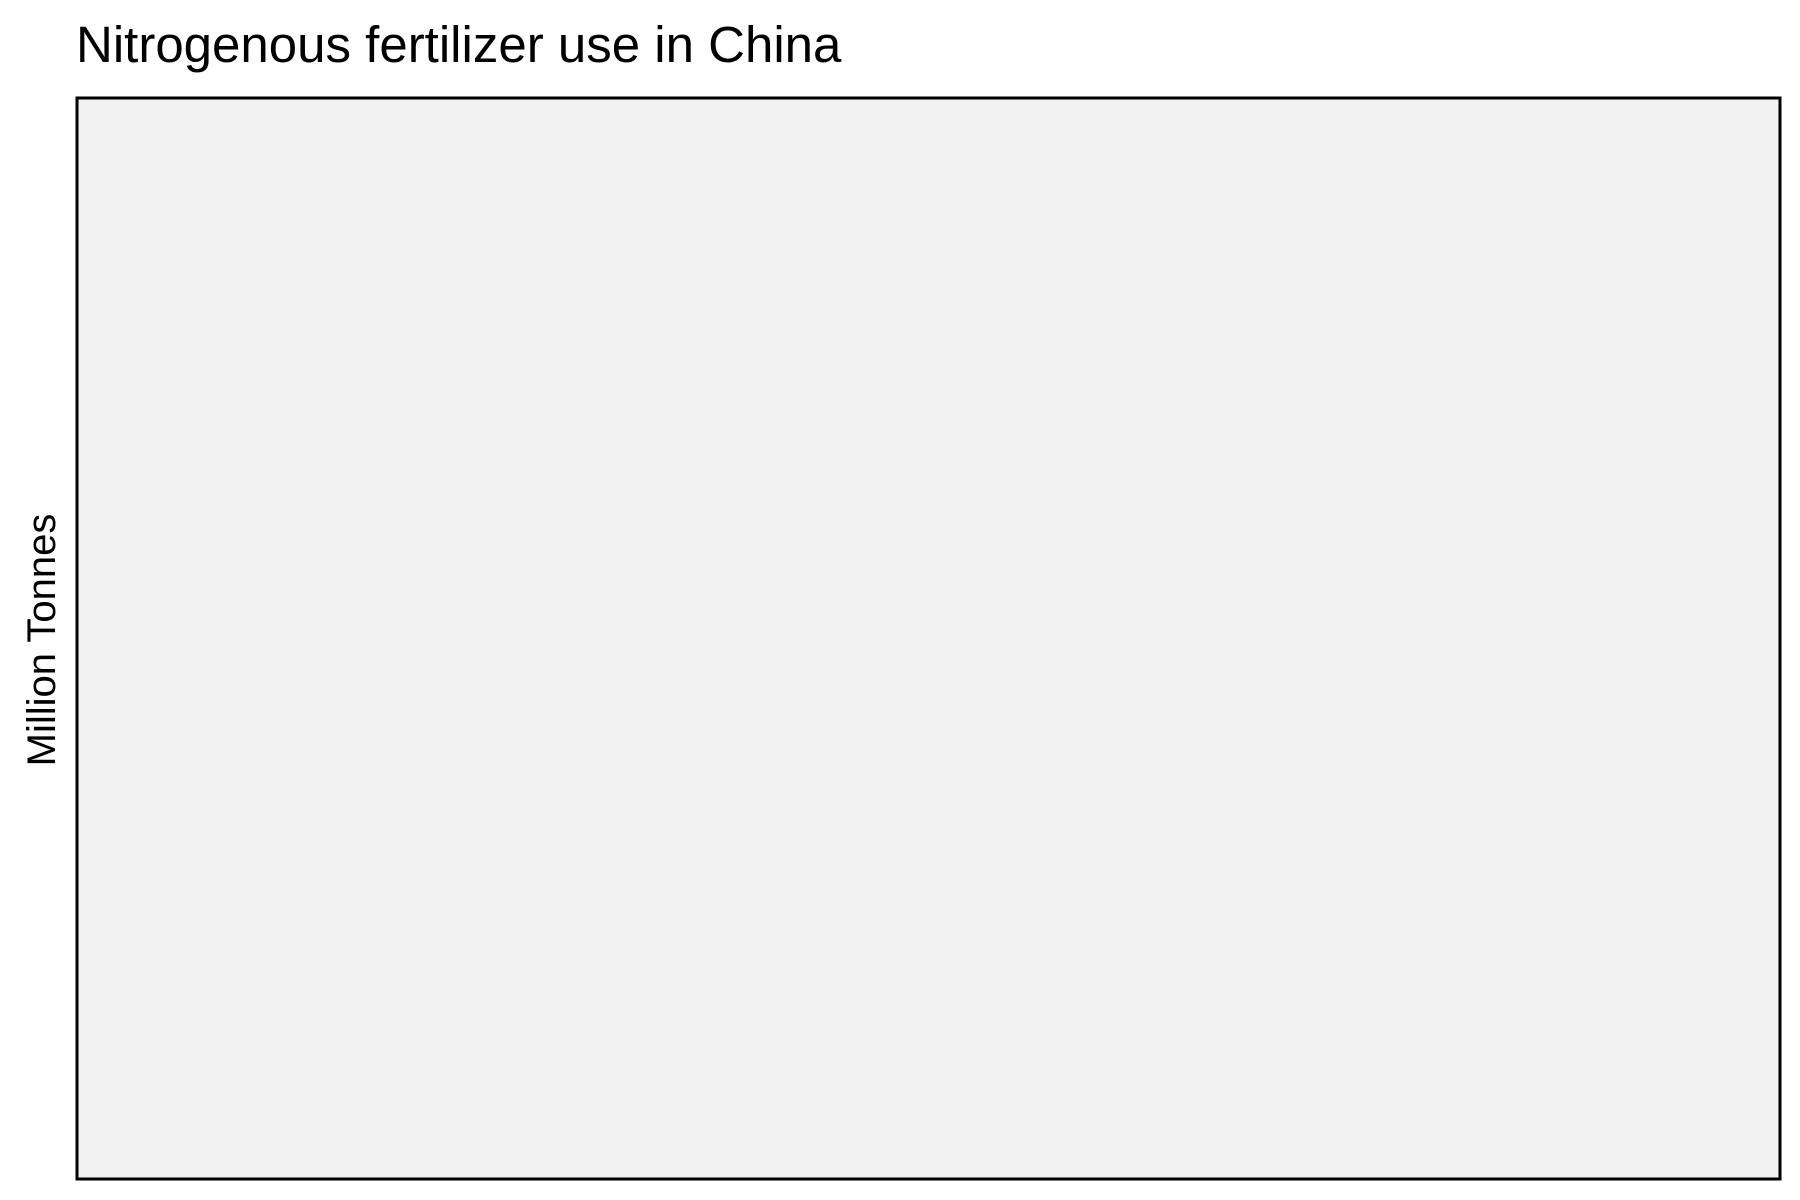  Describe the element at coordinates (42, 640) in the screenshot. I see `y-axis-label: Million Tonnes` at that location.